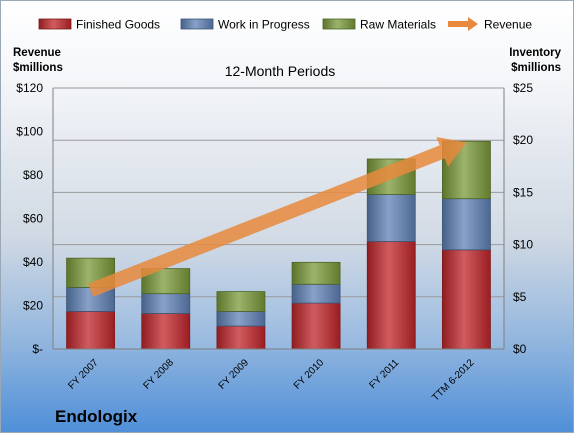 This screenshot has width=574, height=434. I want to click on y-right-tick-label: $5, so click(520, 297).